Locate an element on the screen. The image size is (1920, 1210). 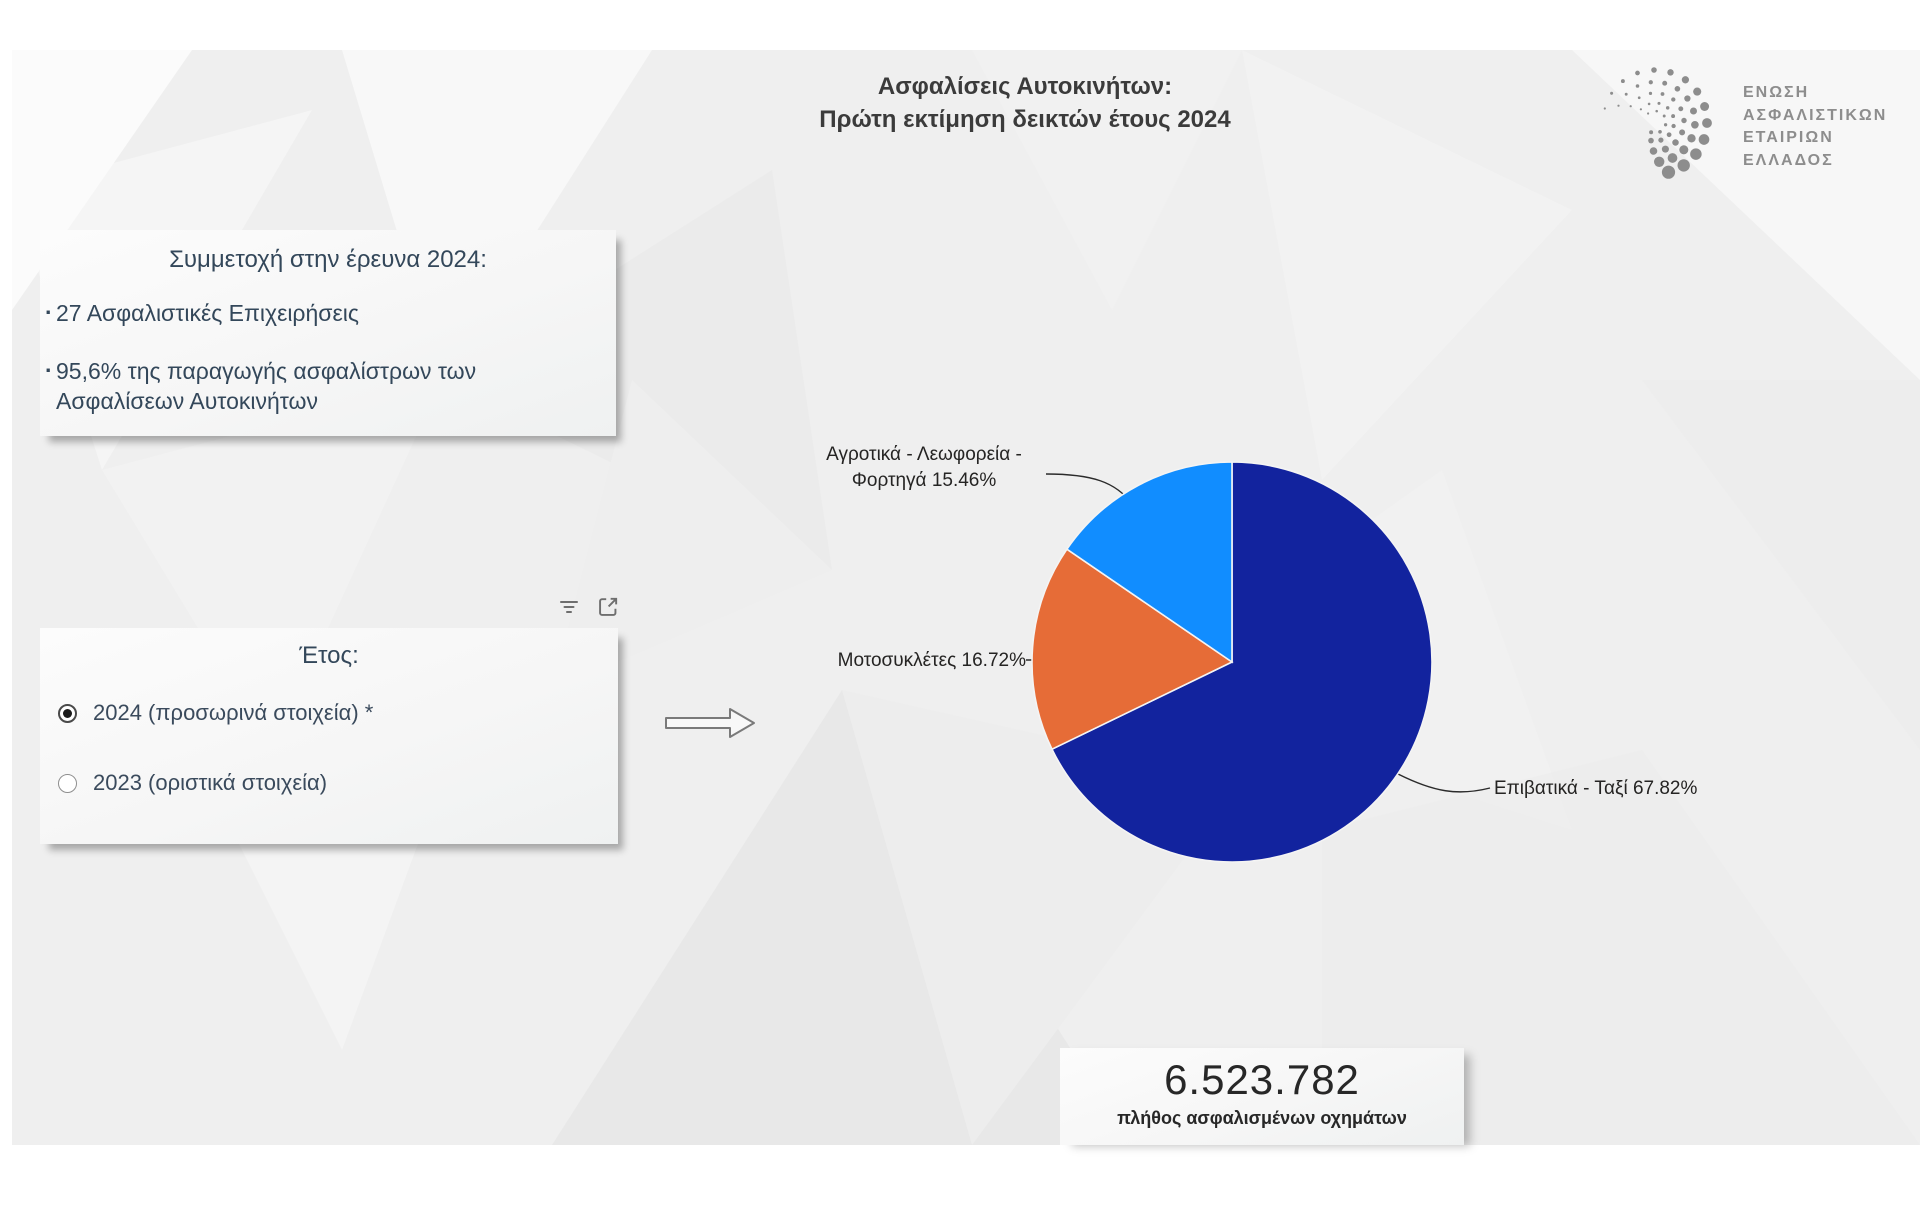
org-name-line: ΕΤΑΙΡΙΩΝ is located at coordinates (1788, 137).